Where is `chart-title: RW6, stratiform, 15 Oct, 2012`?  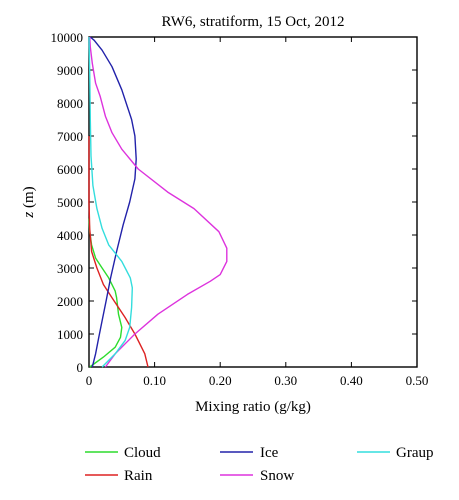
chart-title: RW6, stratiform, 15 Oct, 2012 is located at coordinates (253, 22).